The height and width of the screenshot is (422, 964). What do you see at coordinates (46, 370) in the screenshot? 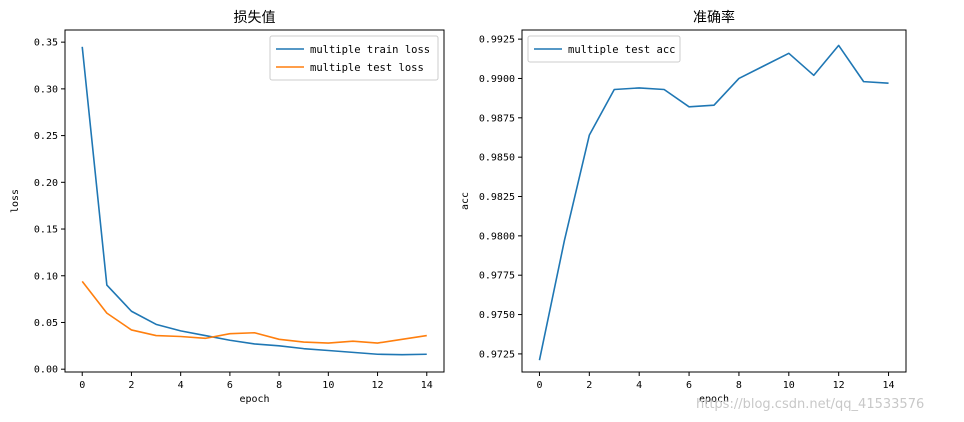
I see `y-tick-label: 0.00` at bounding box center [46, 370].